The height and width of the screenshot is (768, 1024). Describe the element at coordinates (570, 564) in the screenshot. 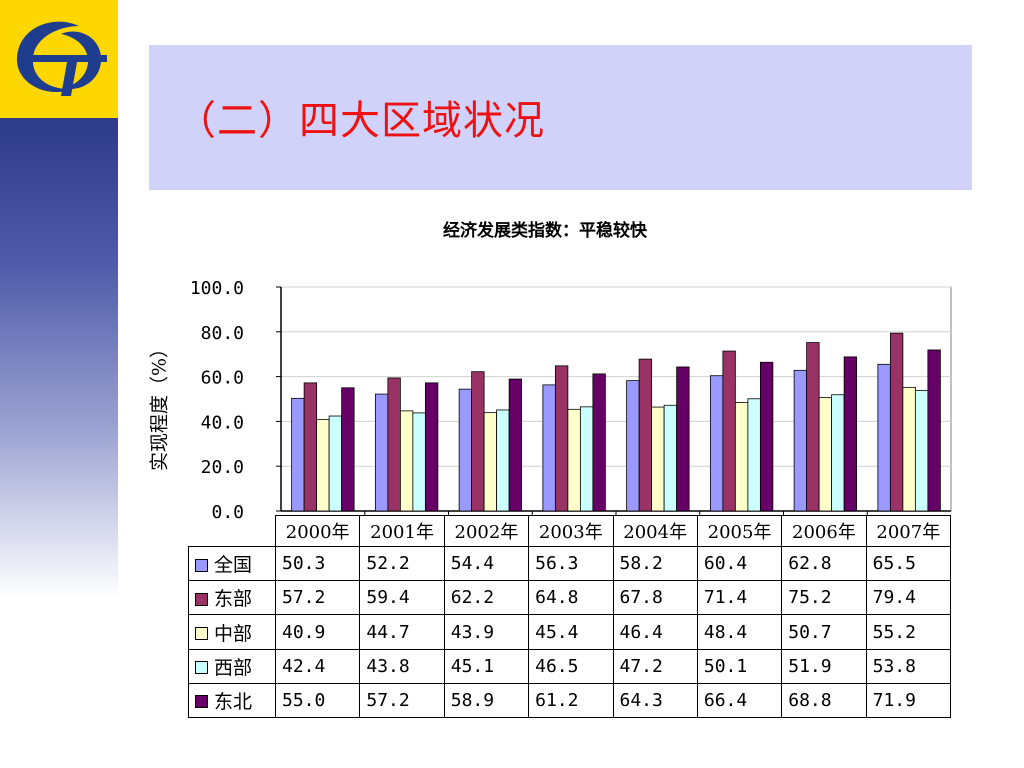

I see `table-row: 全国 50.3 52.2 54.4 56.3 58.2 60.4 62.8 65.5` at that location.